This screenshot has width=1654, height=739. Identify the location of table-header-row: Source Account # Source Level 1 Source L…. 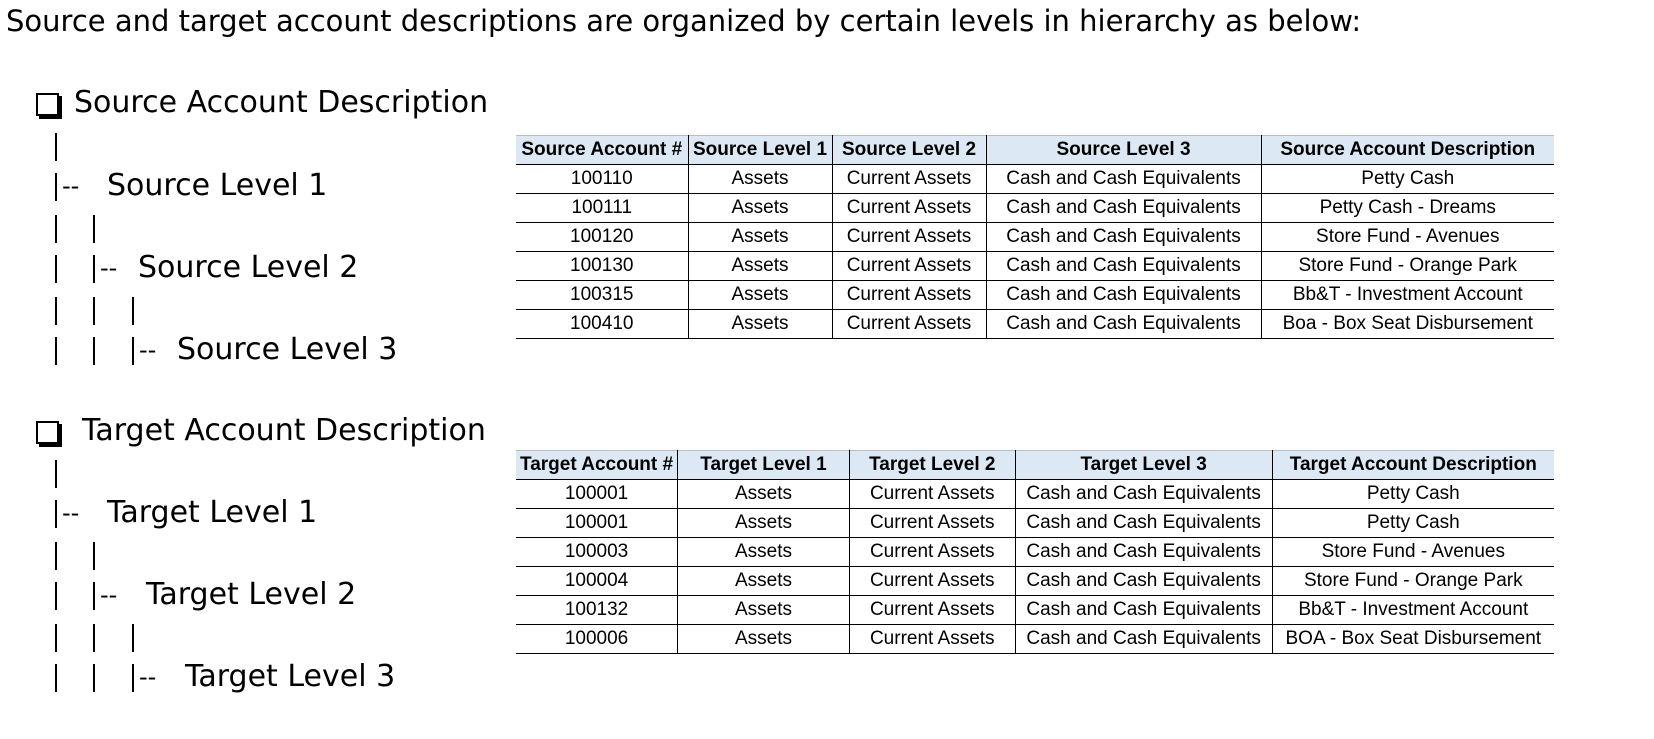
(1035, 150).